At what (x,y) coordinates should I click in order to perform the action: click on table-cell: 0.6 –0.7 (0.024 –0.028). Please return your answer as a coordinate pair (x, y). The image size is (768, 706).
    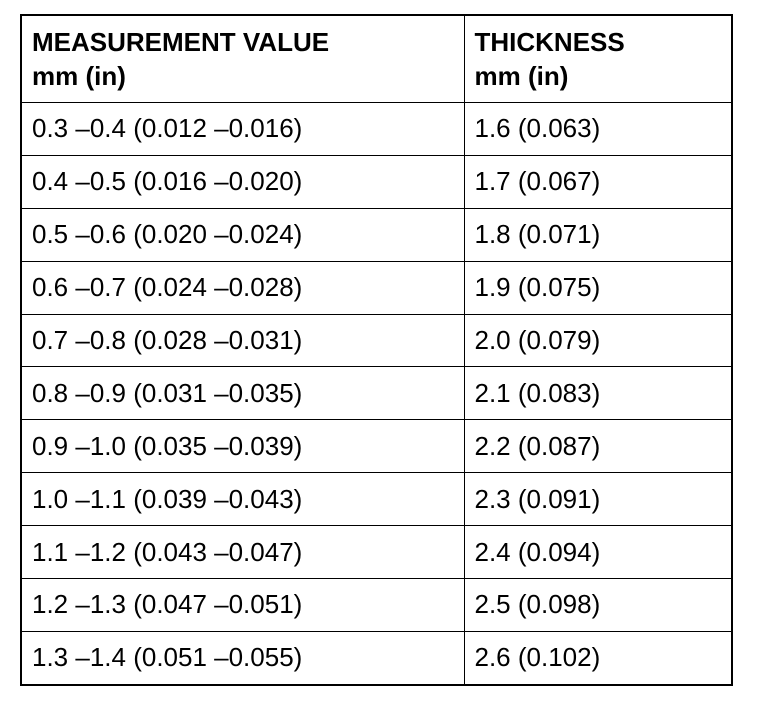
    Looking at the image, I should click on (242, 287).